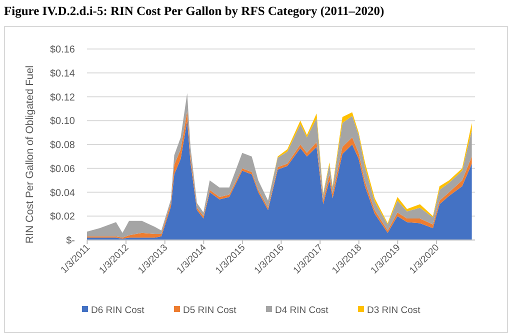 This screenshot has height=336, width=512. What do you see at coordinates (30, 155) in the screenshot?
I see `y-axis-title: RIN Cost Per Gallon of Obligated Fuel` at bounding box center [30, 155].